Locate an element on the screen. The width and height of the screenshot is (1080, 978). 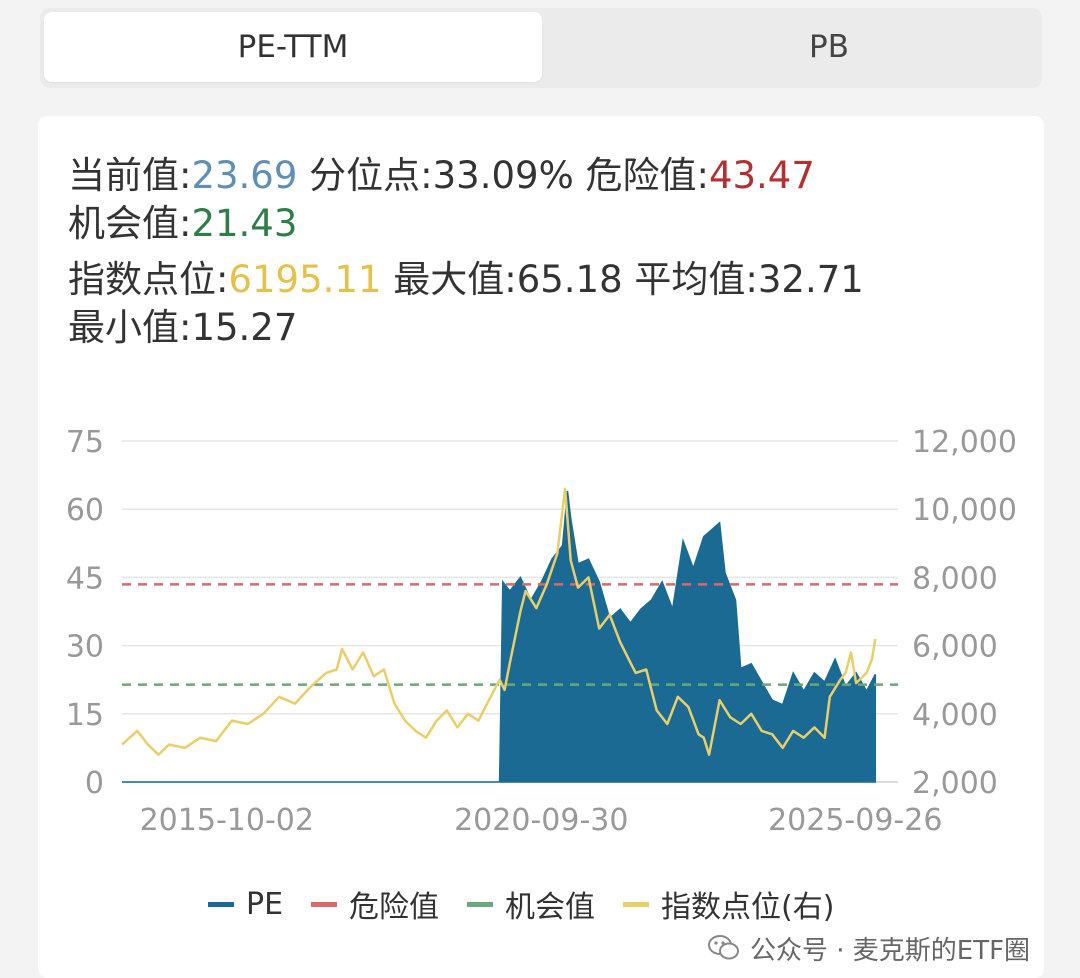
watermark: 公众号 · 麦克斯的ETF圈 is located at coordinates (878, 948).